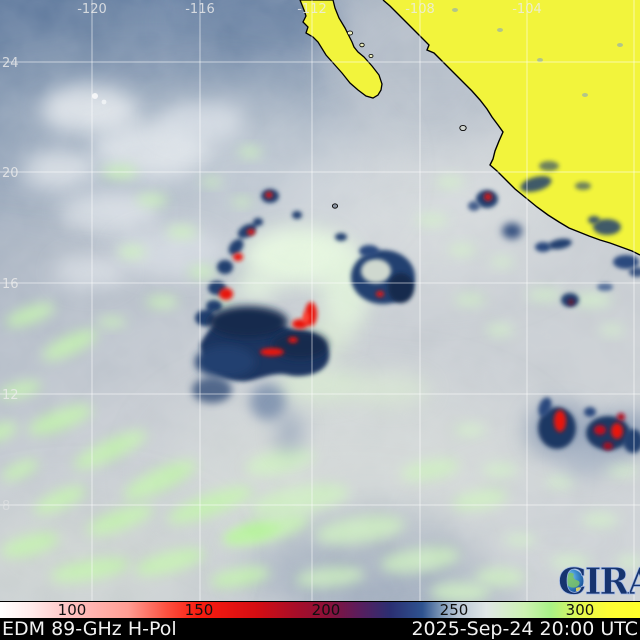 The width and height of the screenshot is (640, 640). What do you see at coordinates (10, 63) in the screenshot?
I see `lat-label: 24` at bounding box center [10, 63].